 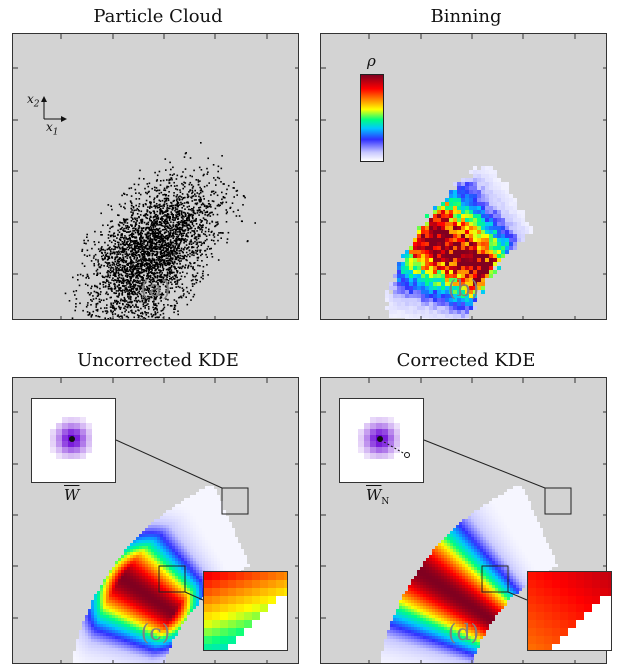 I want to click on colorbar-label: ρ, so click(x=371, y=61).